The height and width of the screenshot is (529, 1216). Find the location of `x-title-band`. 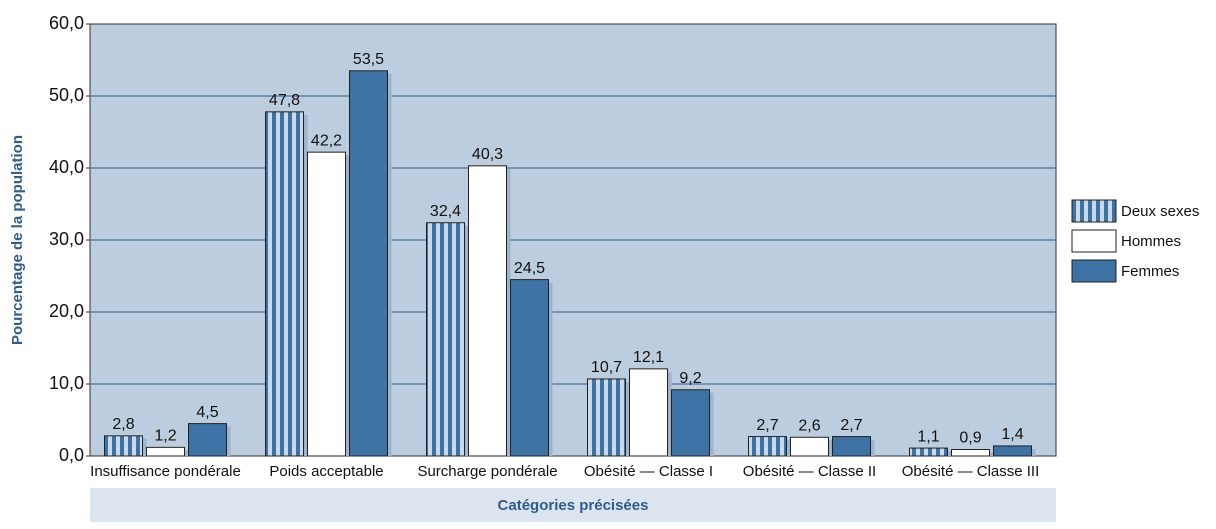

x-title-band is located at coordinates (573, 505).